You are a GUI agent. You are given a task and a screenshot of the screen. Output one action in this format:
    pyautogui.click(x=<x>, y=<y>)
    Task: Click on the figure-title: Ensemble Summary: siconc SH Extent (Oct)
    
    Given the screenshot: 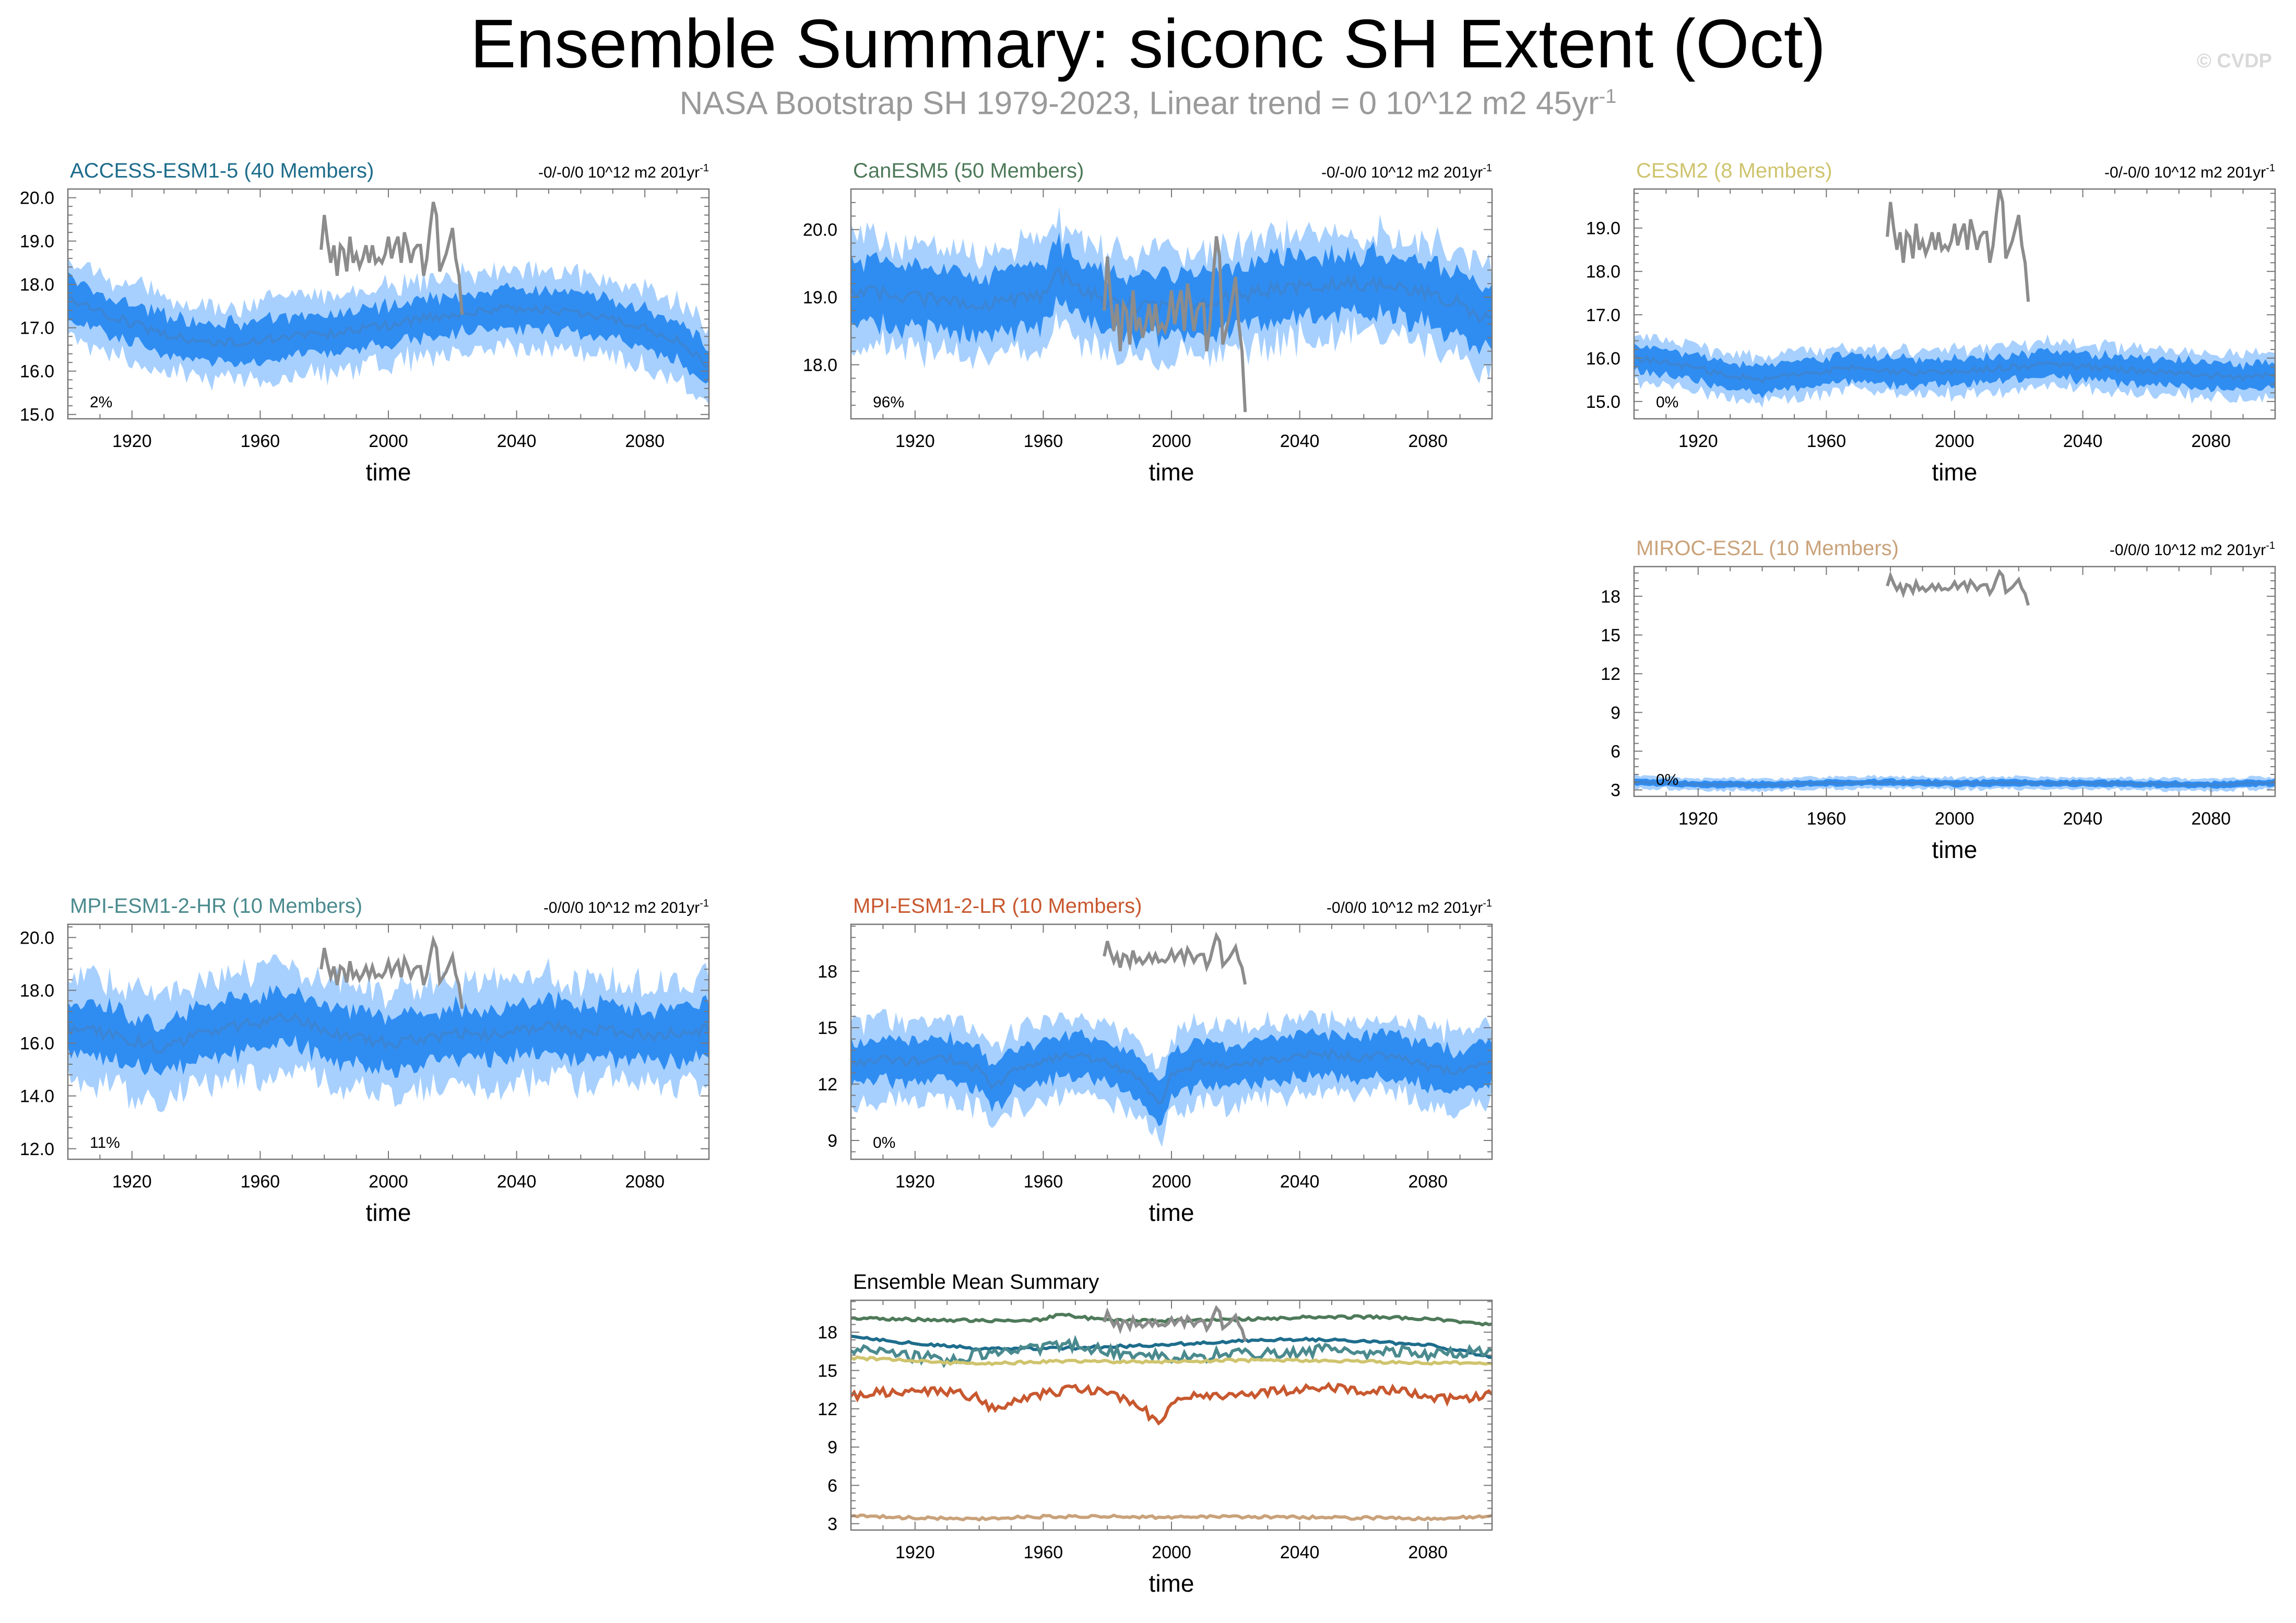 What is the action you would take?
    pyautogui.click(x=1148, y=43)
    